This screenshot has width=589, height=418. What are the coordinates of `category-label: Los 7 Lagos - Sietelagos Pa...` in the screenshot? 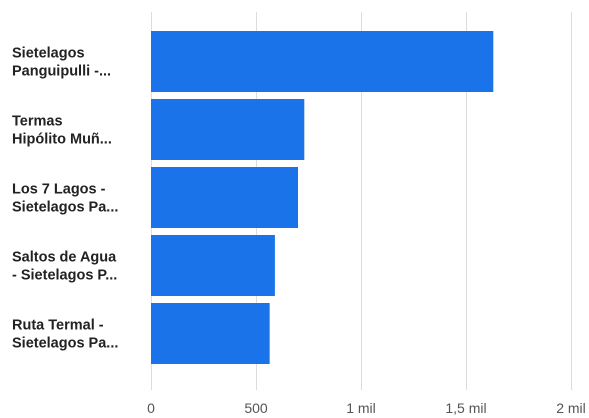 It's located at (65, 199).